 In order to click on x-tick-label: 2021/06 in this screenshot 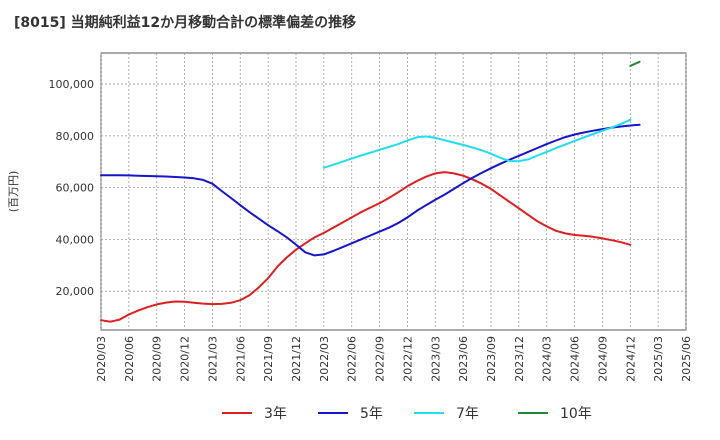, I will do `click(240, 359)`.